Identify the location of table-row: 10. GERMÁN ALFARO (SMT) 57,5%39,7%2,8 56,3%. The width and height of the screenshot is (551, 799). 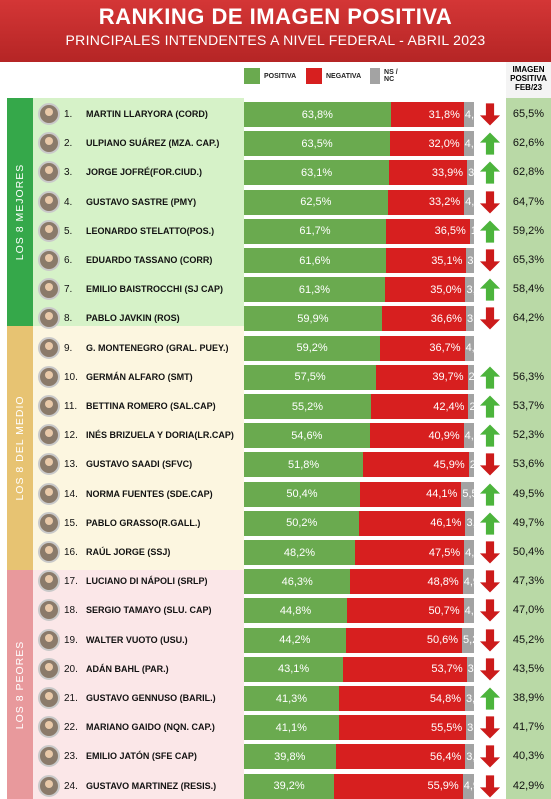
(275, 377).